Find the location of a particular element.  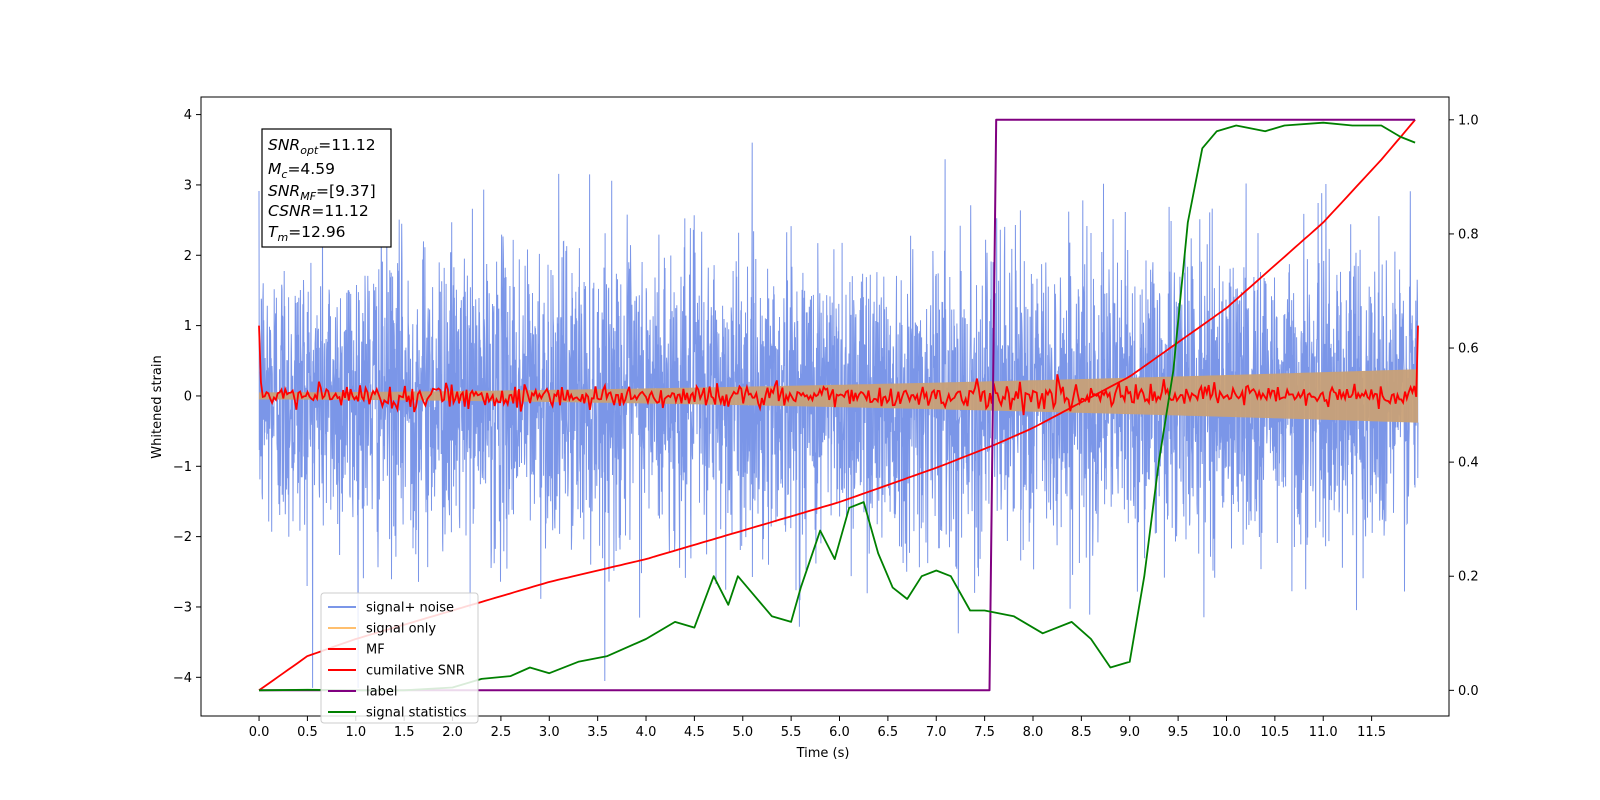

y-tick-label: 3 is located at coordinates (188, 185).